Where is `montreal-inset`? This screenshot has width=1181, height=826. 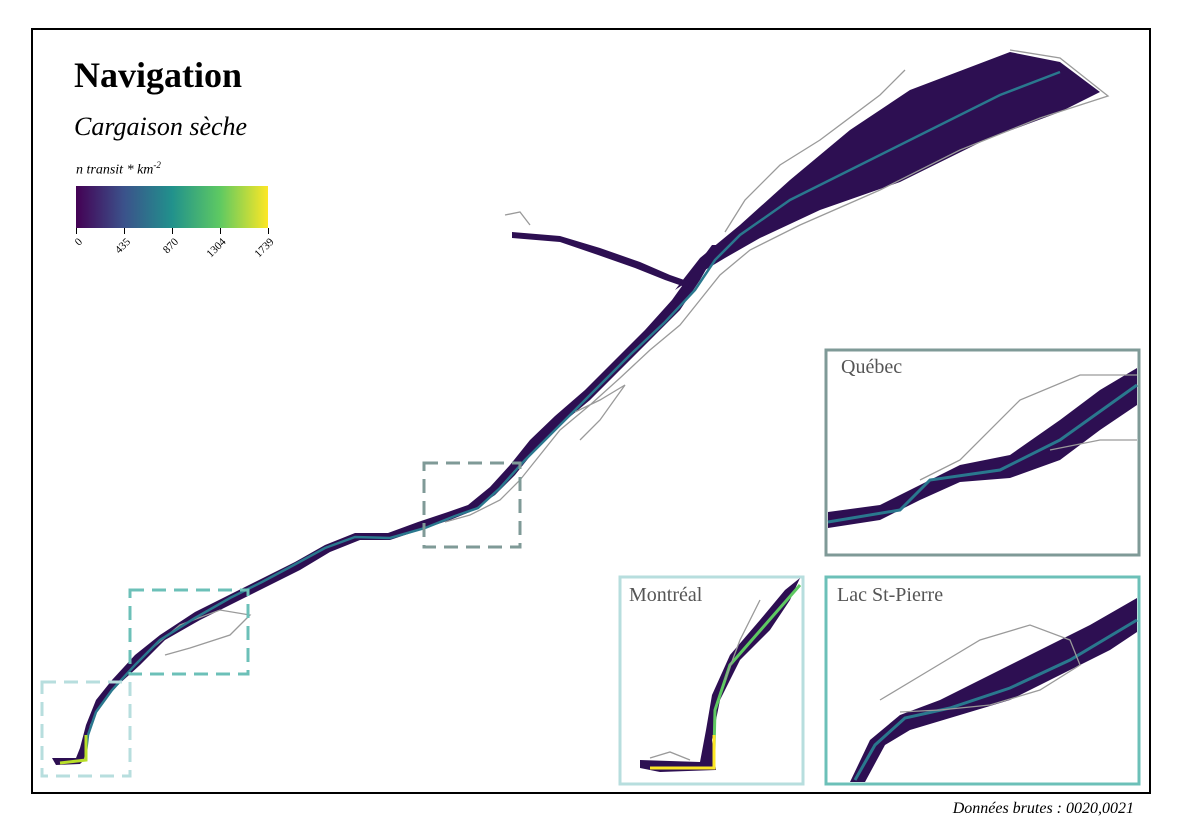
montreal-inset is located at coordinates (711, 680).